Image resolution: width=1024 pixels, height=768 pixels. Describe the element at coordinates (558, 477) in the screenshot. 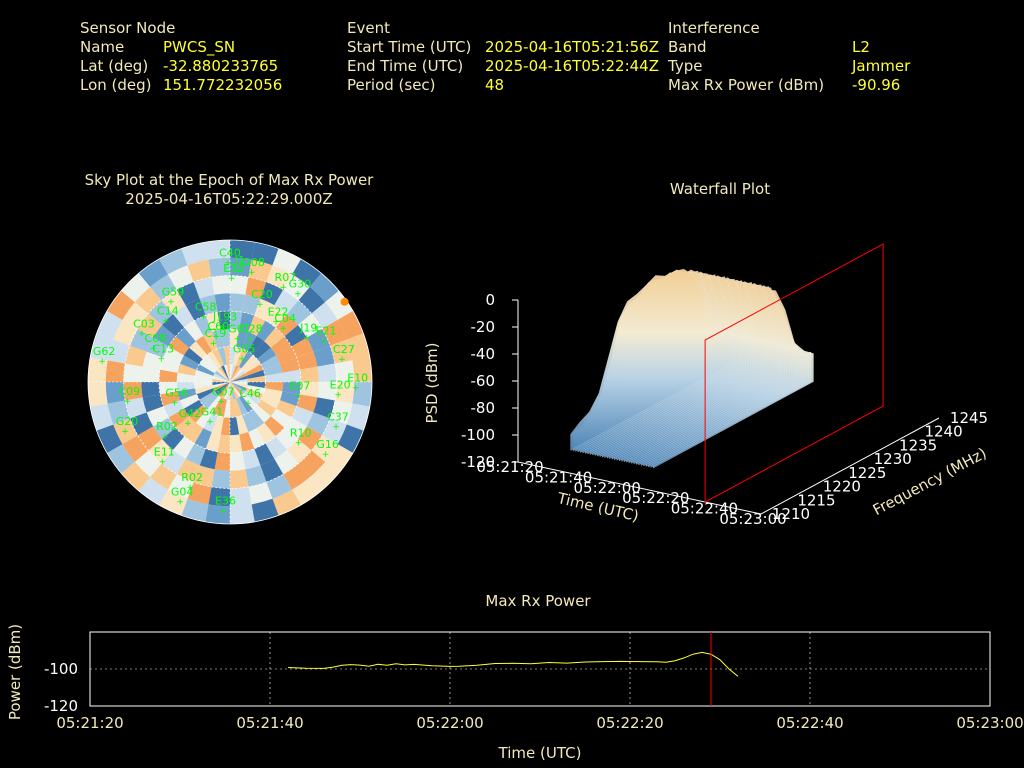

I see `waterfall-time-tick-label: 05:21:40` at that location.